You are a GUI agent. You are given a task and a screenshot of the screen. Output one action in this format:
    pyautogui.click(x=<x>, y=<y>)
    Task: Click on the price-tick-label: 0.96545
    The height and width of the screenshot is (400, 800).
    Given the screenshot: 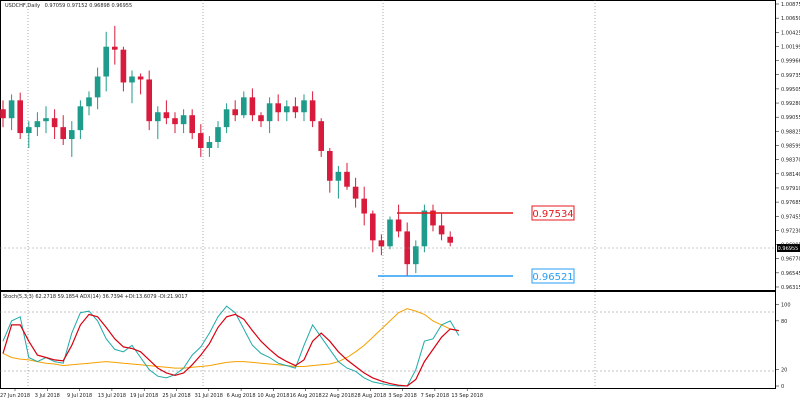 What is the action you would take?
    pyautogui.click(x=790, y=274)
    